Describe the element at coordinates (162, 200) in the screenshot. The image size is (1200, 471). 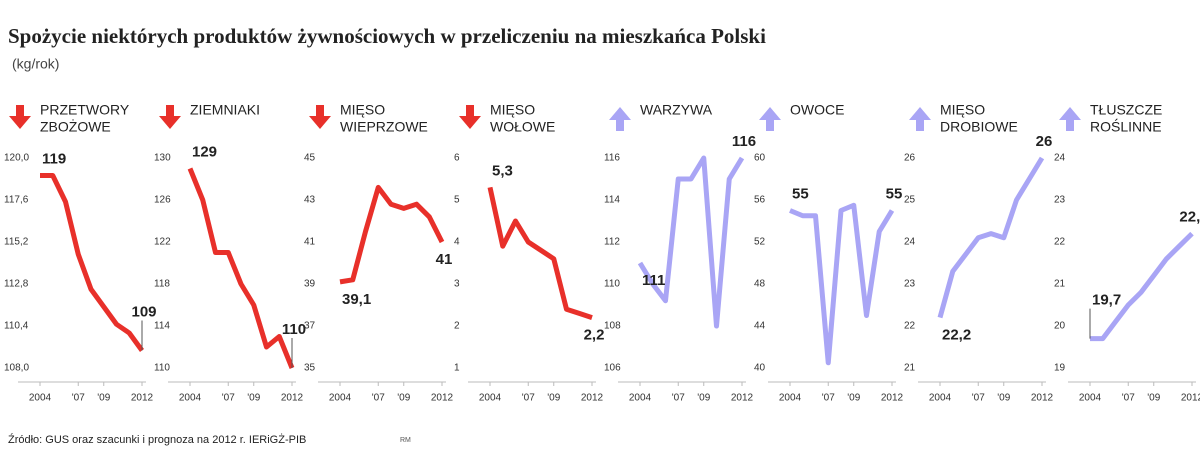
I see `y-tick-label: 126` at that location.